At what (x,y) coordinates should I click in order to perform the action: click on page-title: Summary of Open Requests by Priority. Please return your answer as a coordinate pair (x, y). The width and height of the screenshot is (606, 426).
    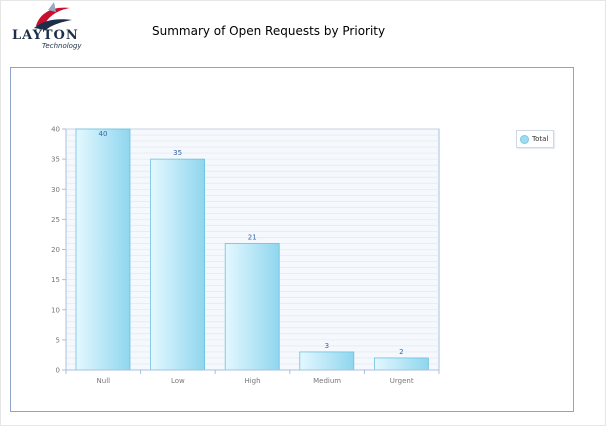
    Looking at the image, I should click on (269, 31).